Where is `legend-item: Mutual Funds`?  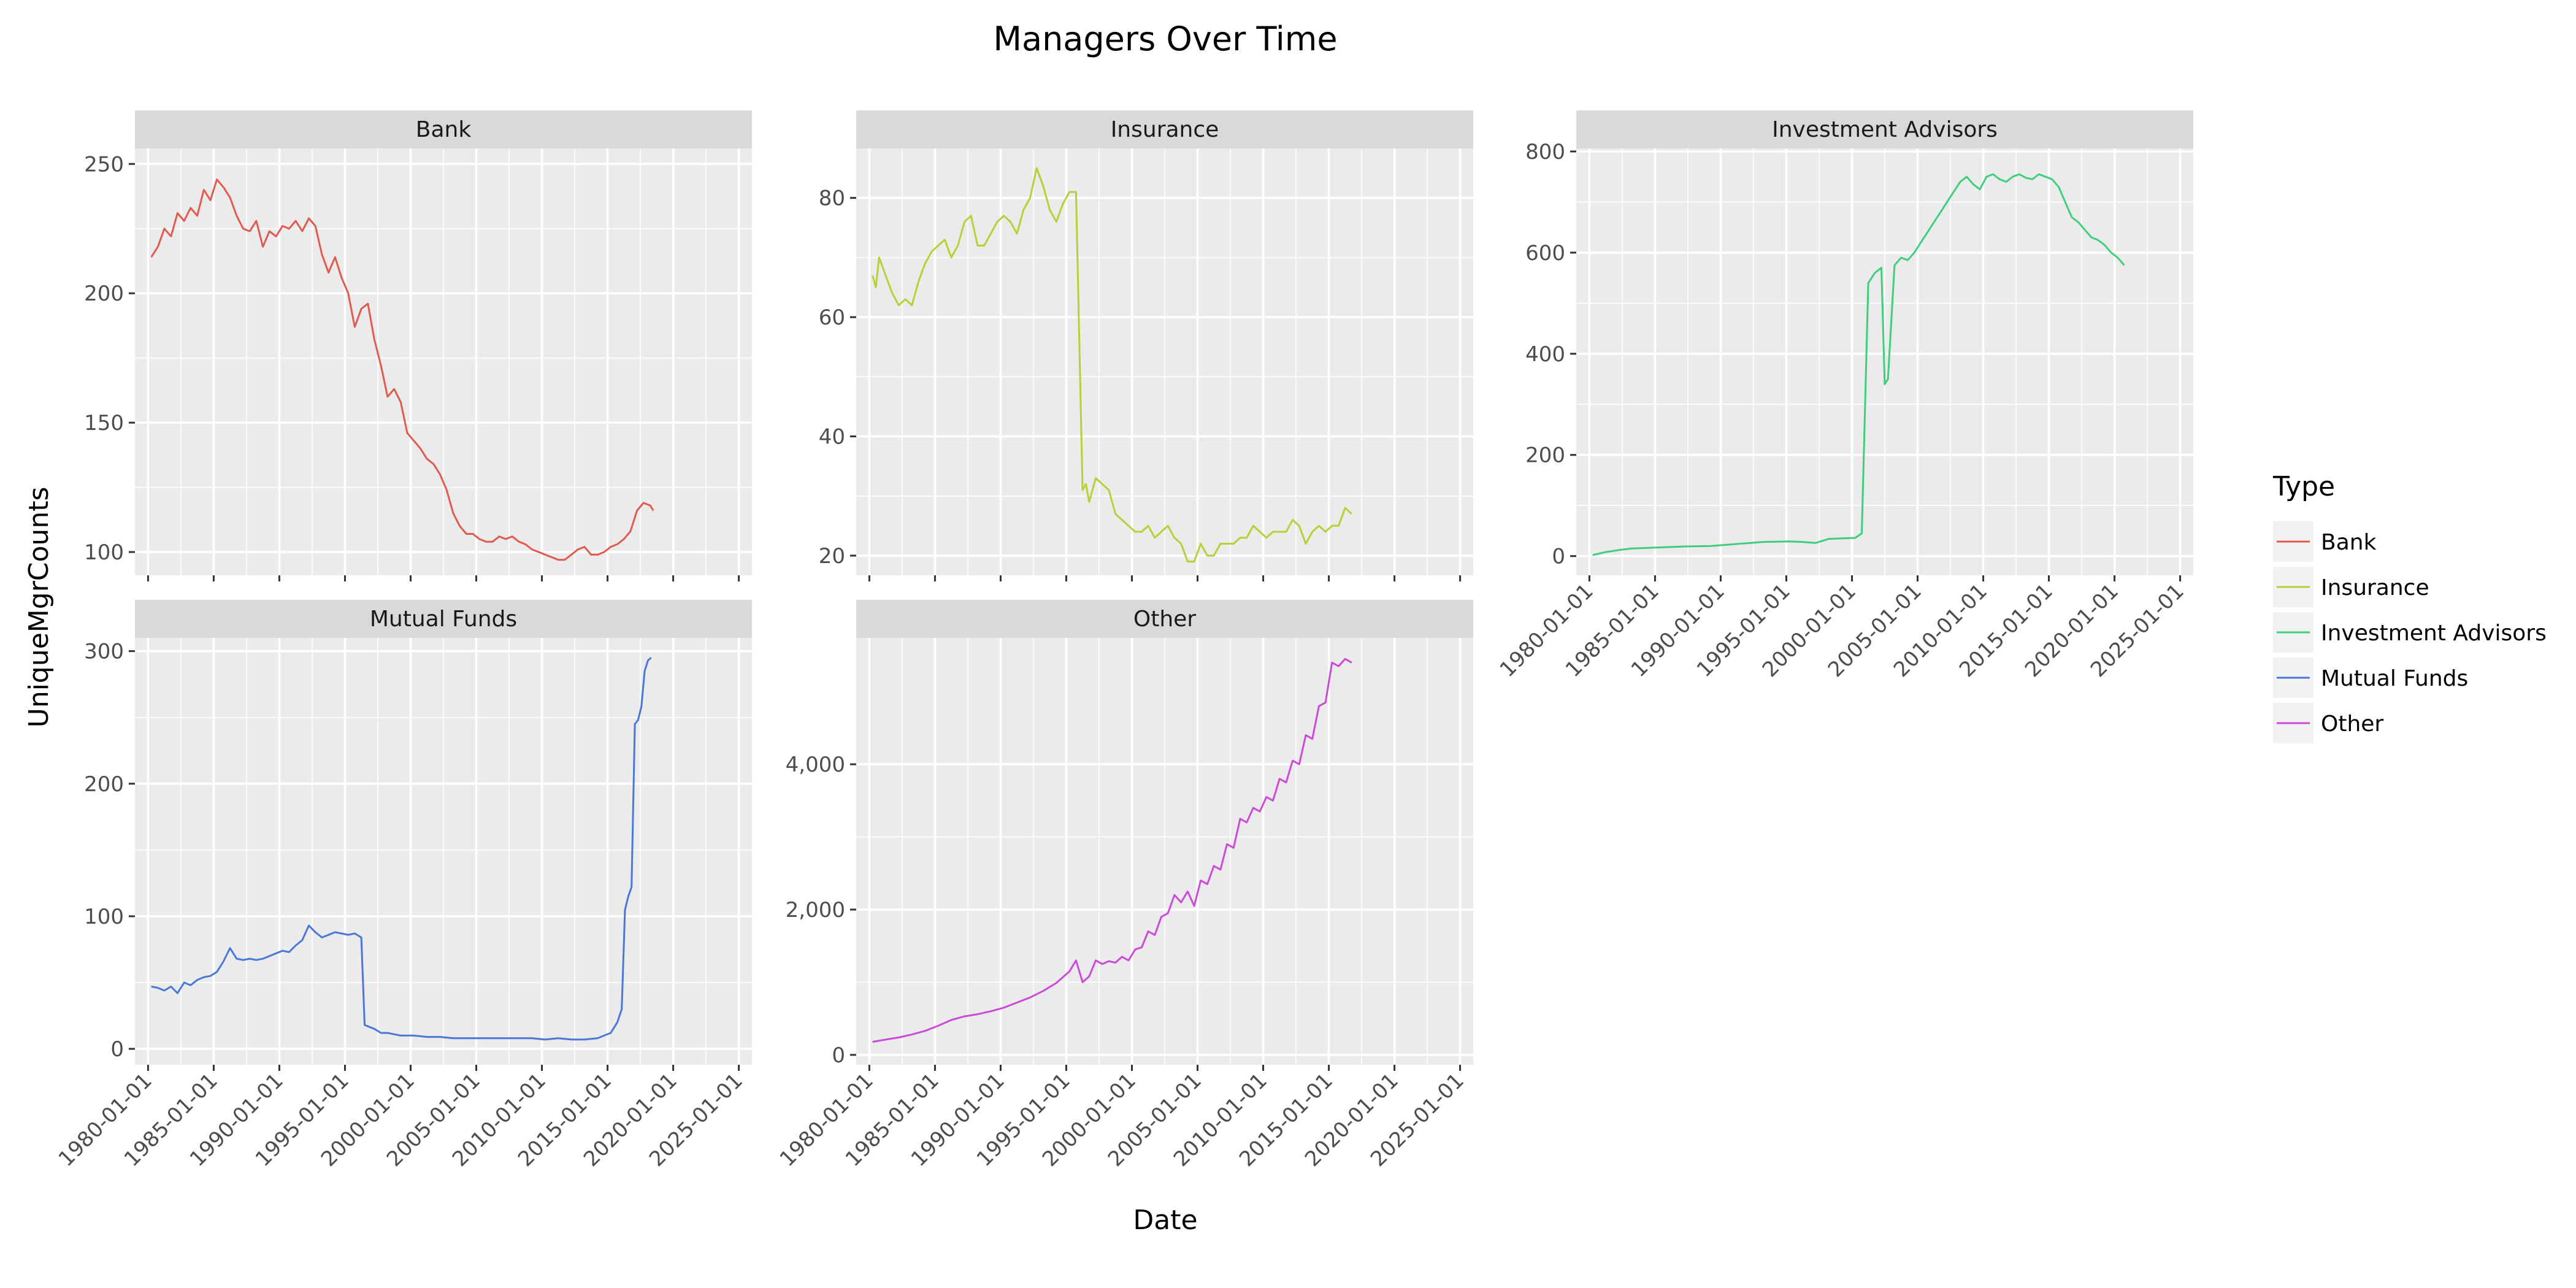 legend-item: Mutual Funds is located at coordinates (2370, 677).